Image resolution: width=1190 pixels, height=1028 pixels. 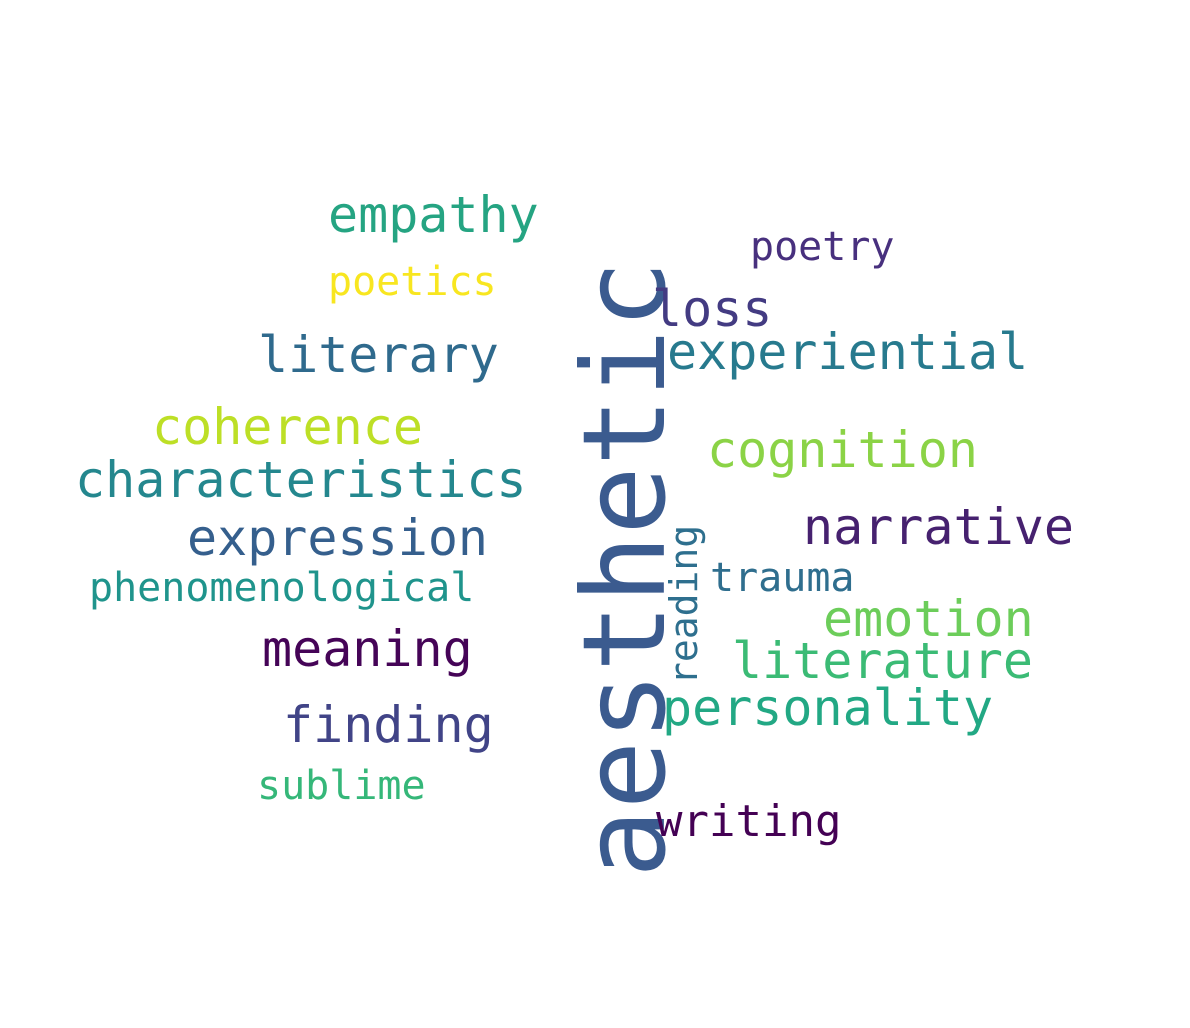 What do you see at coordinates (378, 355) in the screenshot?
I see `word-literary: literary` at bounding box center [378, 355].